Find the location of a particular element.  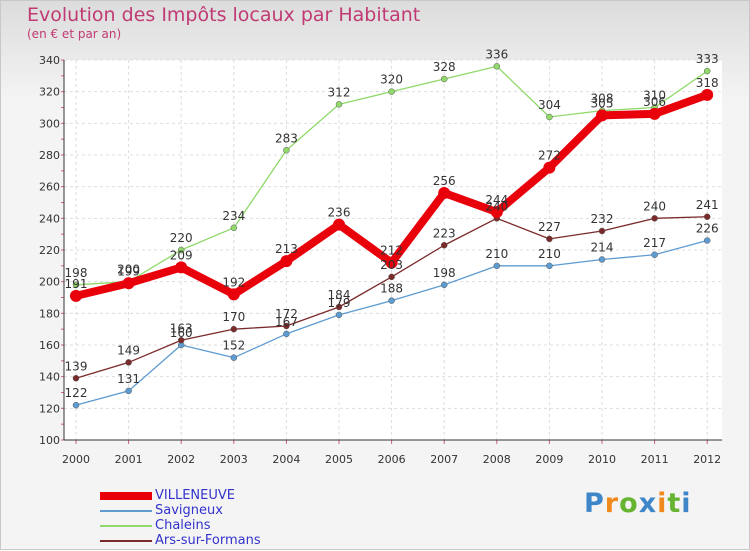

x-tick-label: 2005 is located at coordinates (339, 459).